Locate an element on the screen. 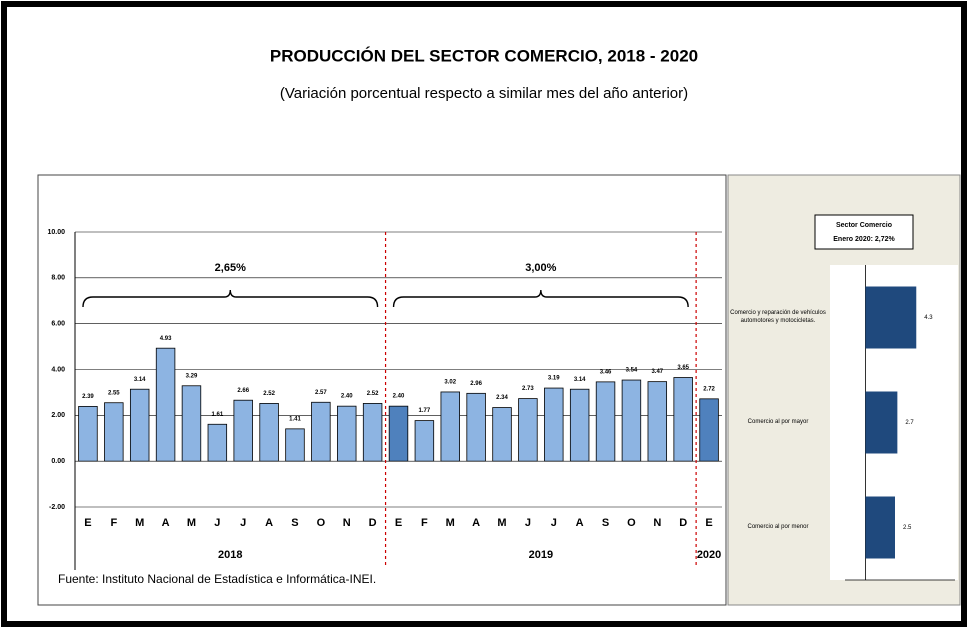 This screenshot has height=633, width=968. annotation: 3,00% is located at coordinates (540, 268).